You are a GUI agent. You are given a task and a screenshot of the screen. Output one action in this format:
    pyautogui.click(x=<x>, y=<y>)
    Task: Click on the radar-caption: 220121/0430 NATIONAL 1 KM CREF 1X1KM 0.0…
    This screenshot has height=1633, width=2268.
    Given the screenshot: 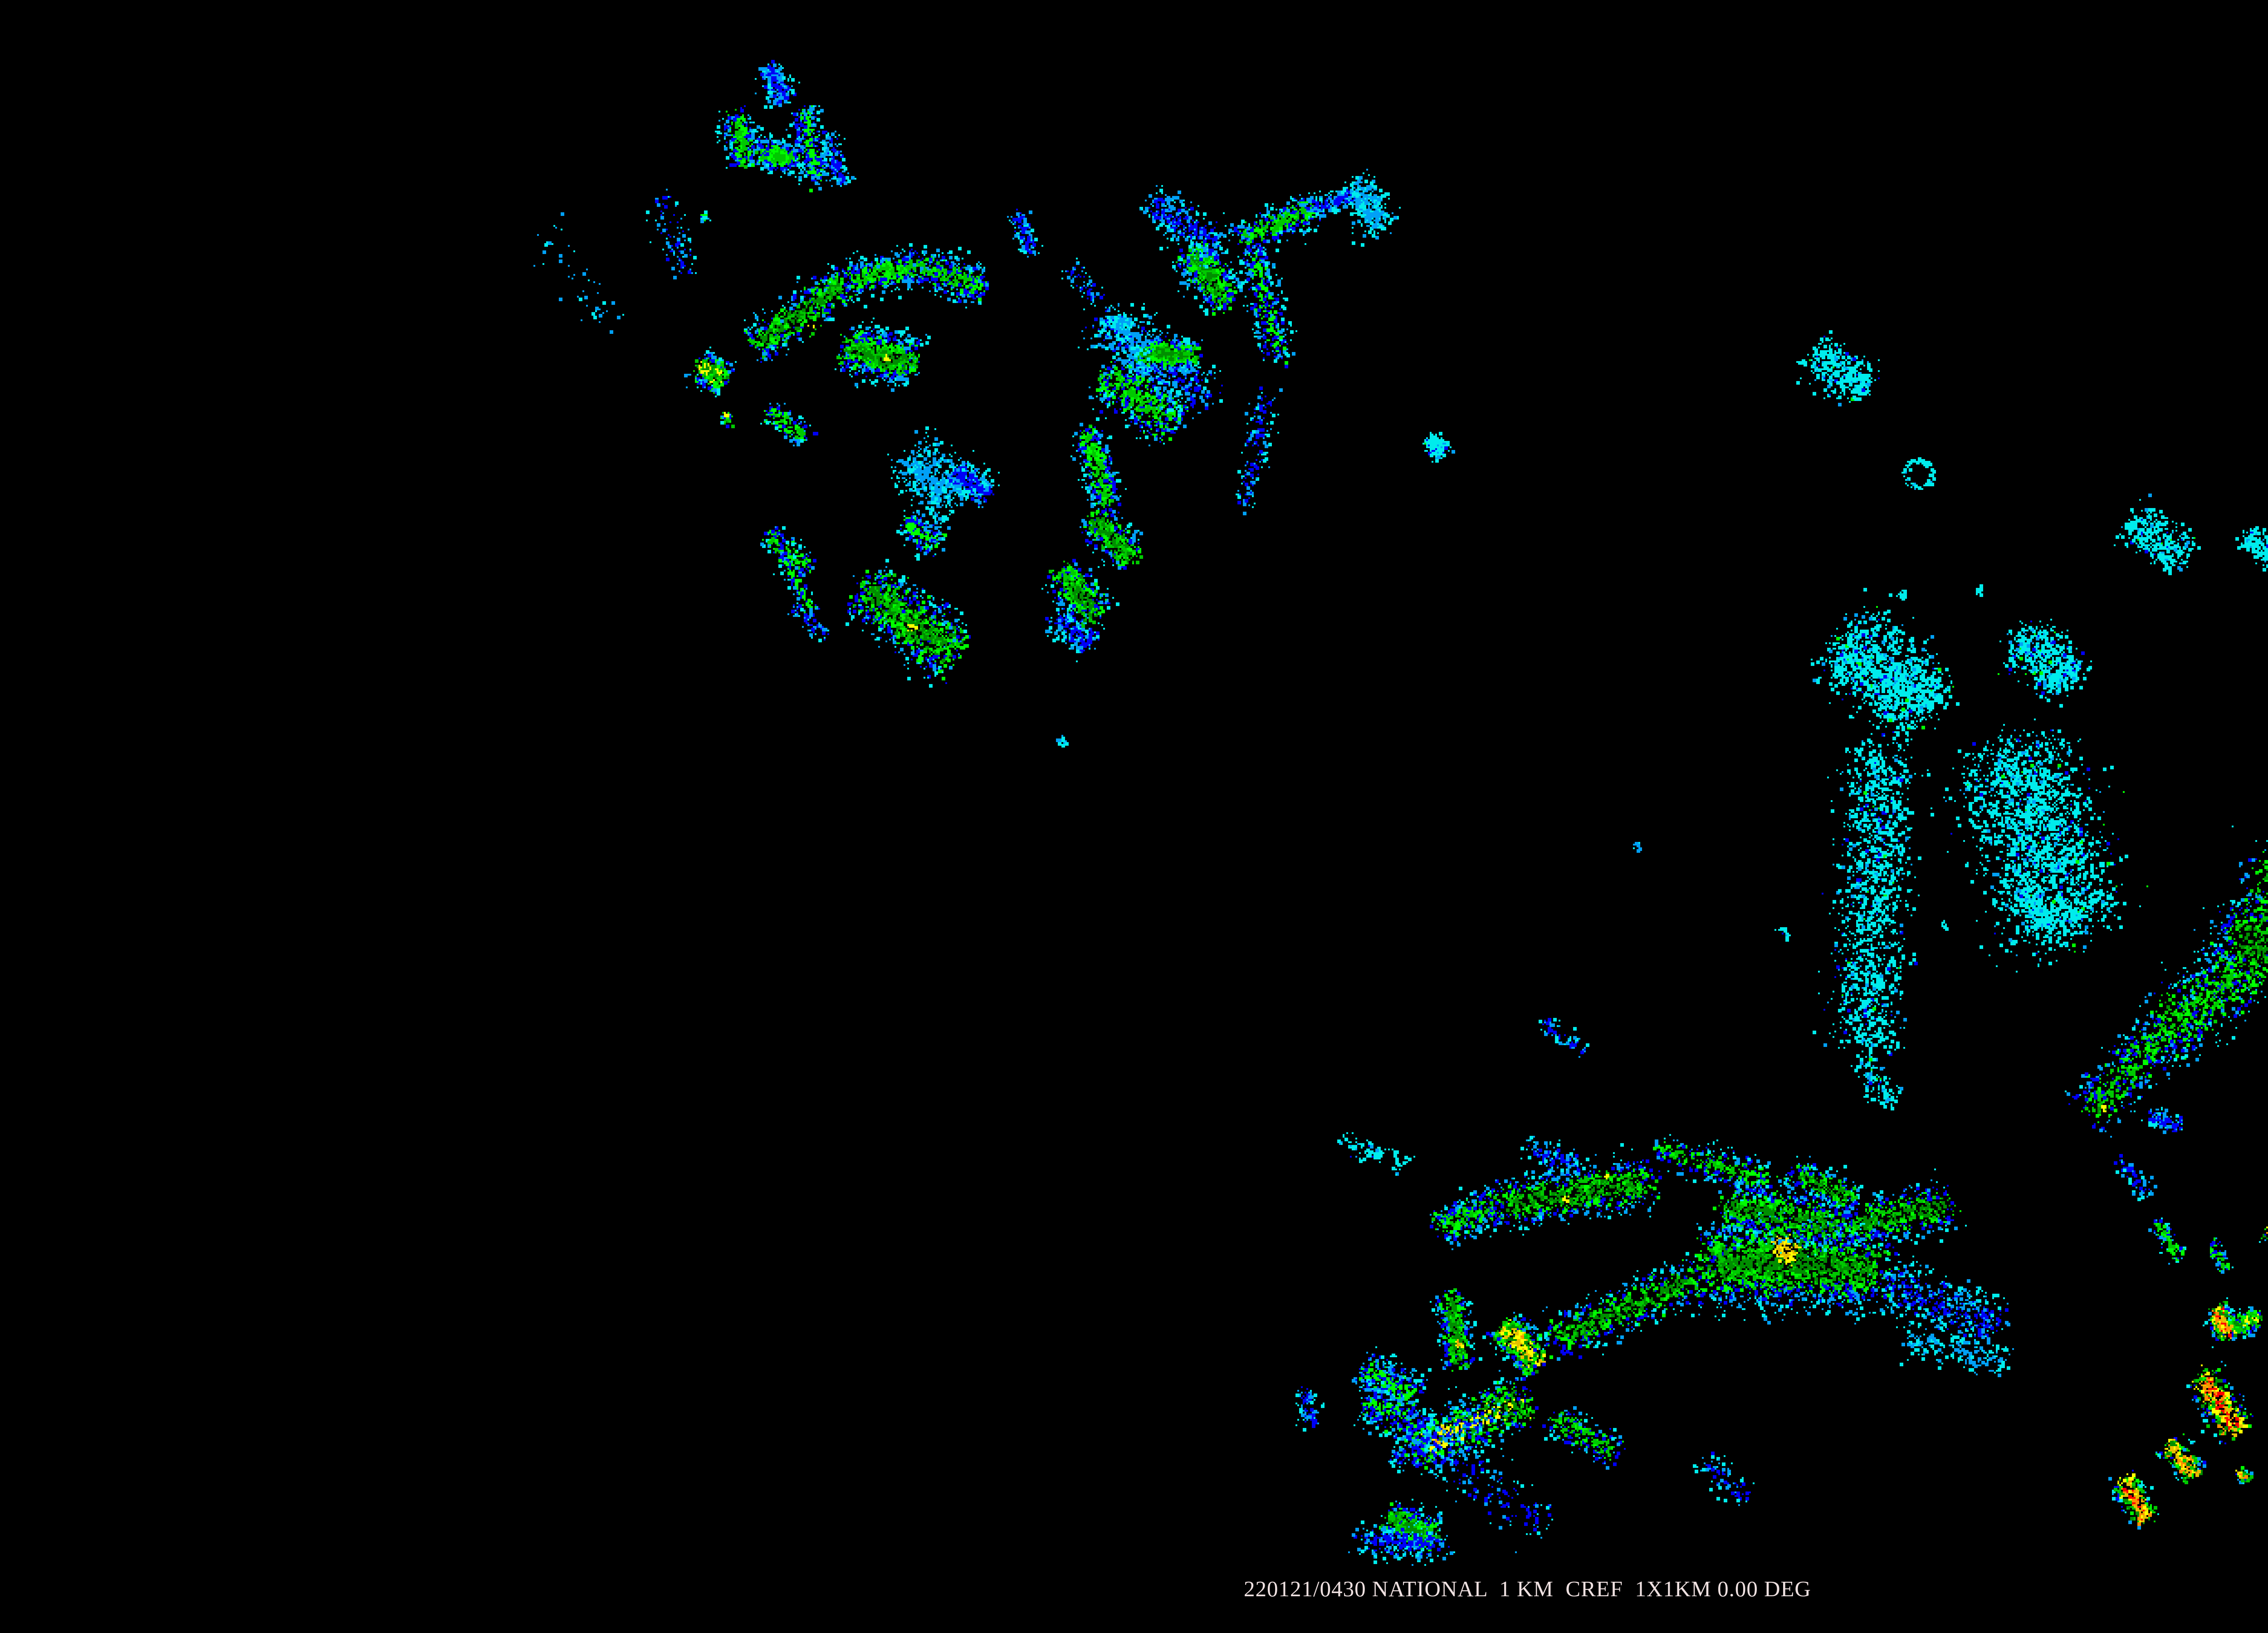 What is the action you would take?
    pyautogui.click(x=1528, y=1588)
    